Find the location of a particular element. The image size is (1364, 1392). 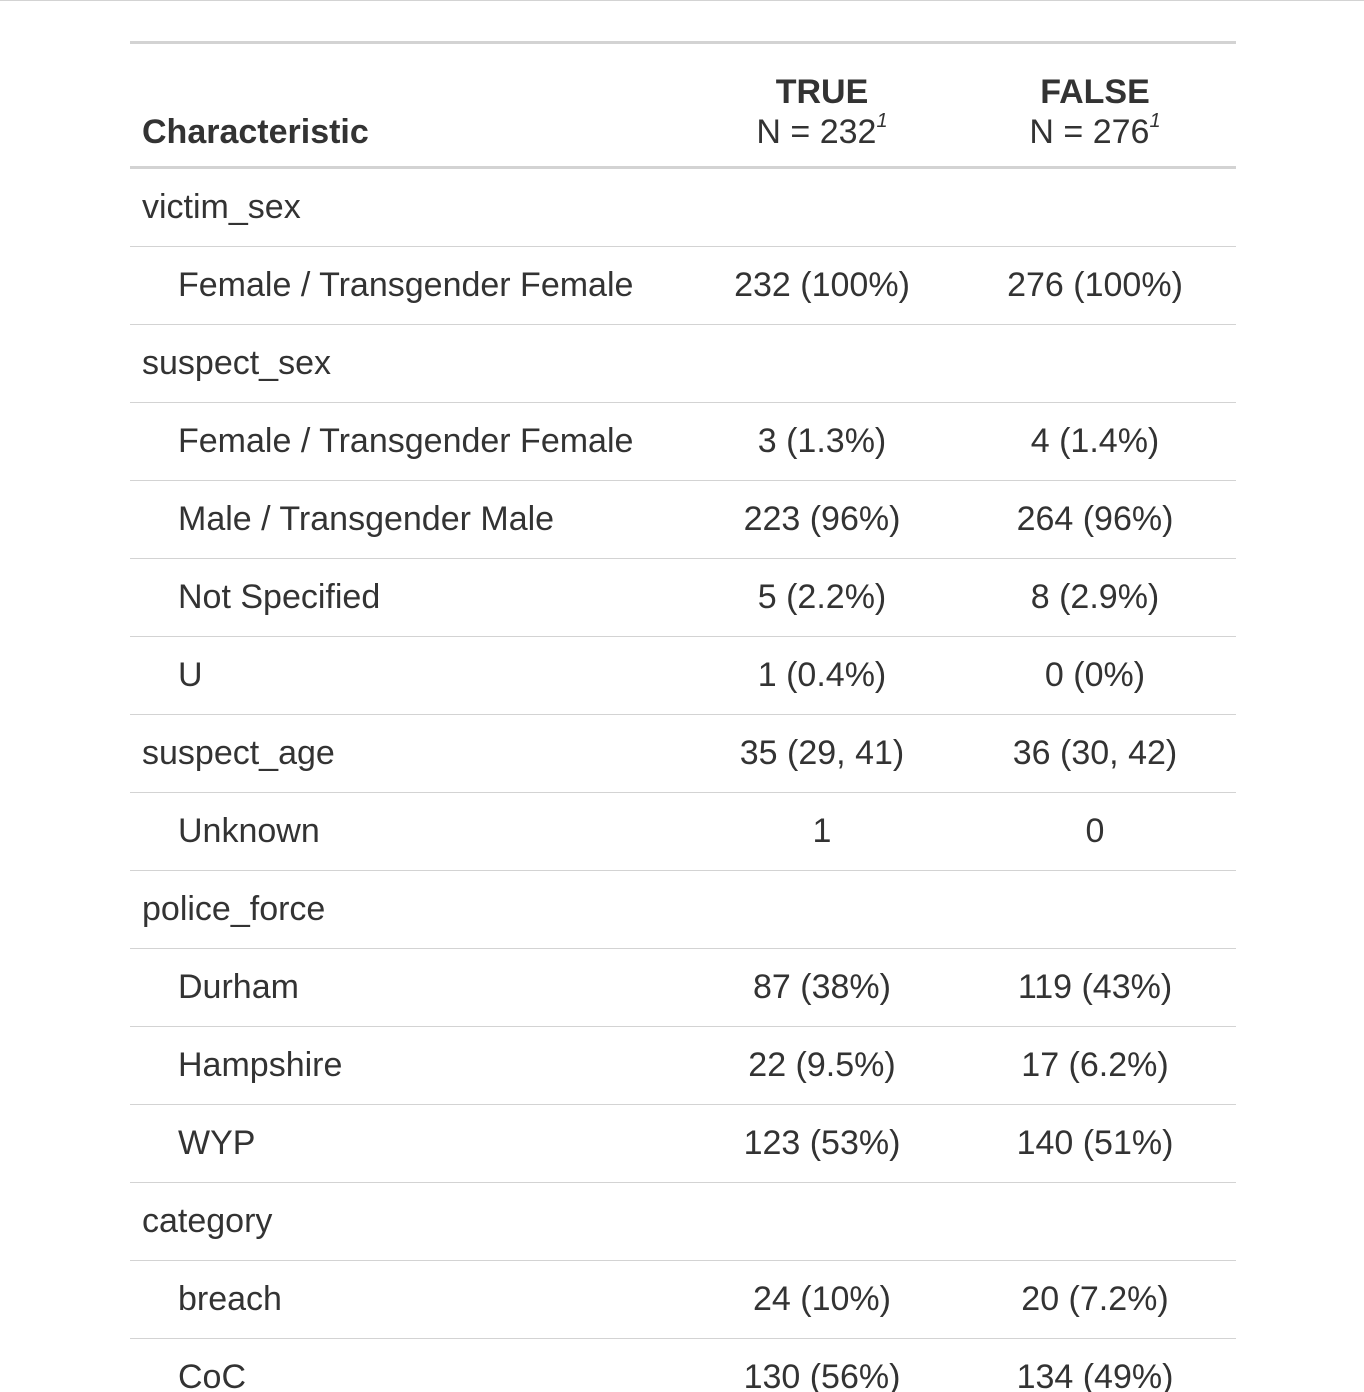

row-label: suspect_age is located at coordinates (410, 753).